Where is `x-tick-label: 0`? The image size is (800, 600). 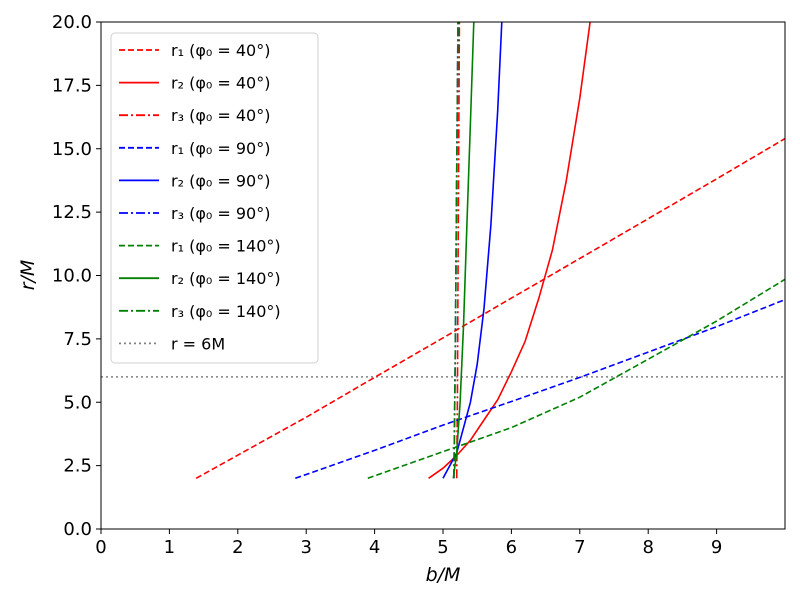 x-tick-label: 0 is located at coordinates (100, 547).